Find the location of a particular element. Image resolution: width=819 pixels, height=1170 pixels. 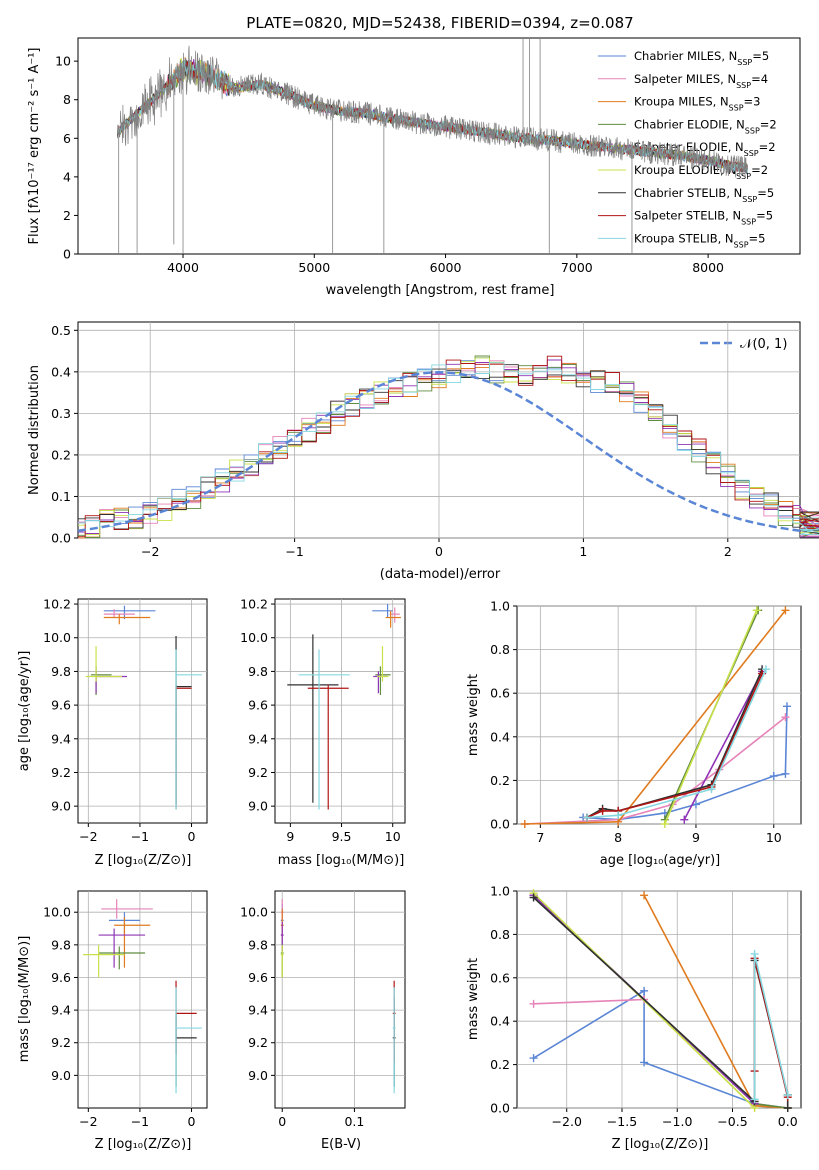

mass-vs-ebv-panel: E(B-V) 0 0.1 9.0 9.2 9.4 9.6 9.8 10.0 is located at coordinates (323, 1021).